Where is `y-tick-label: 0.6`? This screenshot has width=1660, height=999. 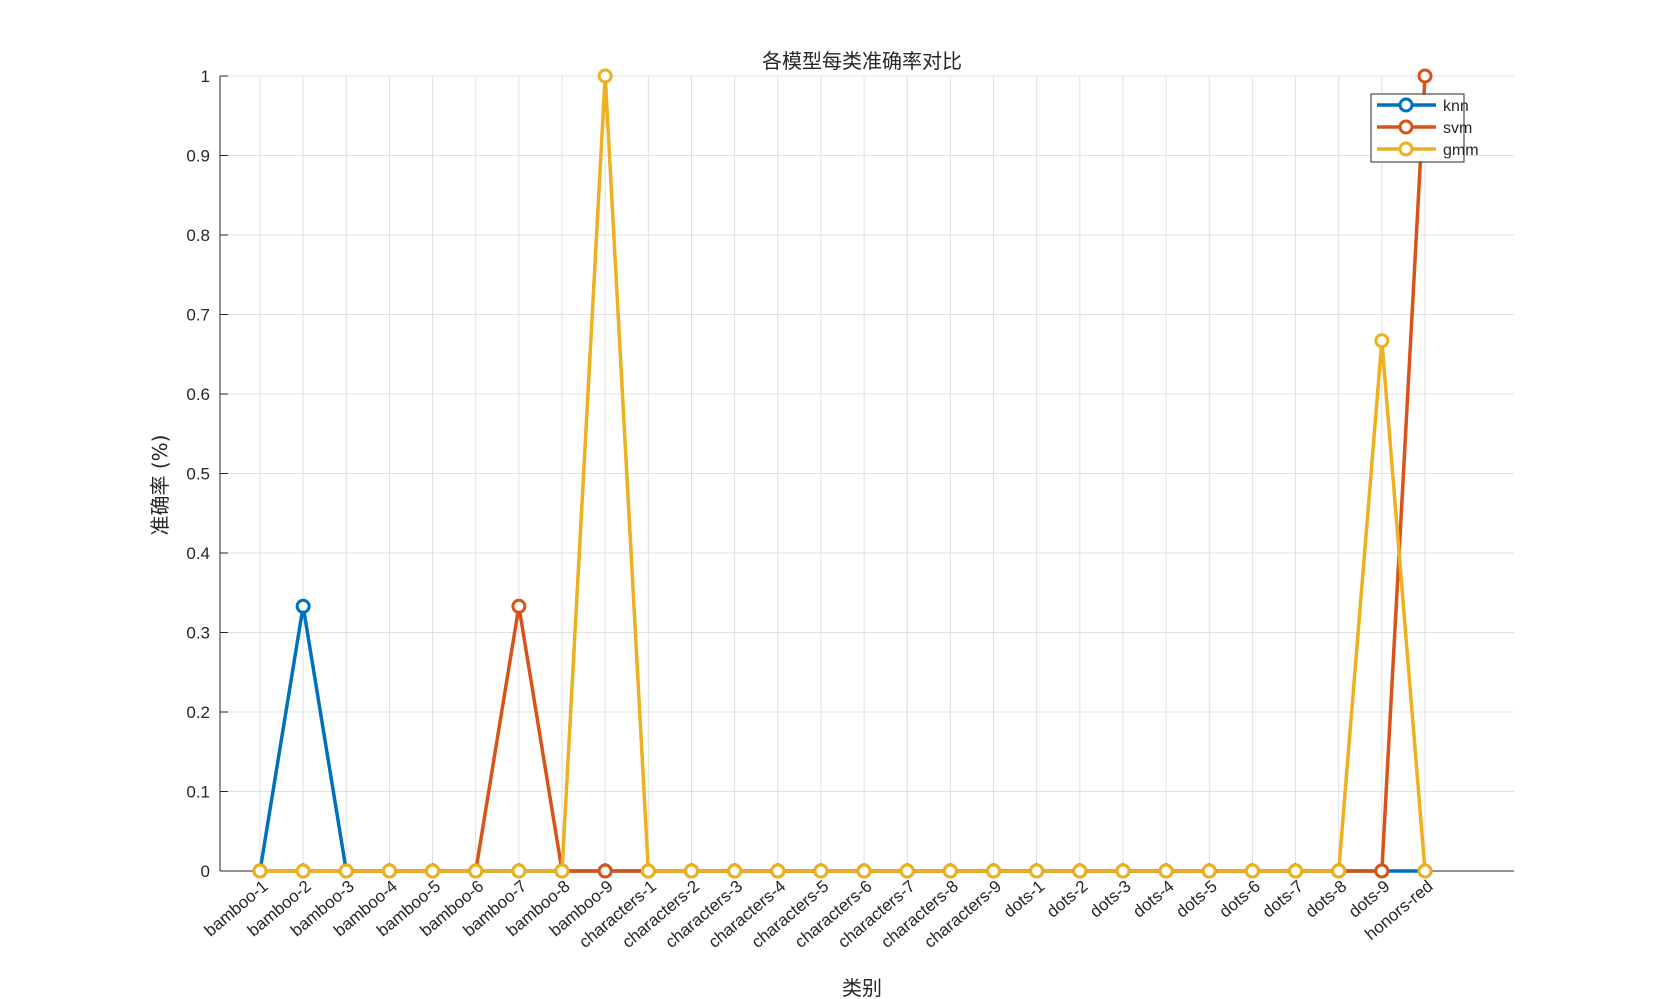 y-tick-label: 0.6 is located at coordinates (198, 394).